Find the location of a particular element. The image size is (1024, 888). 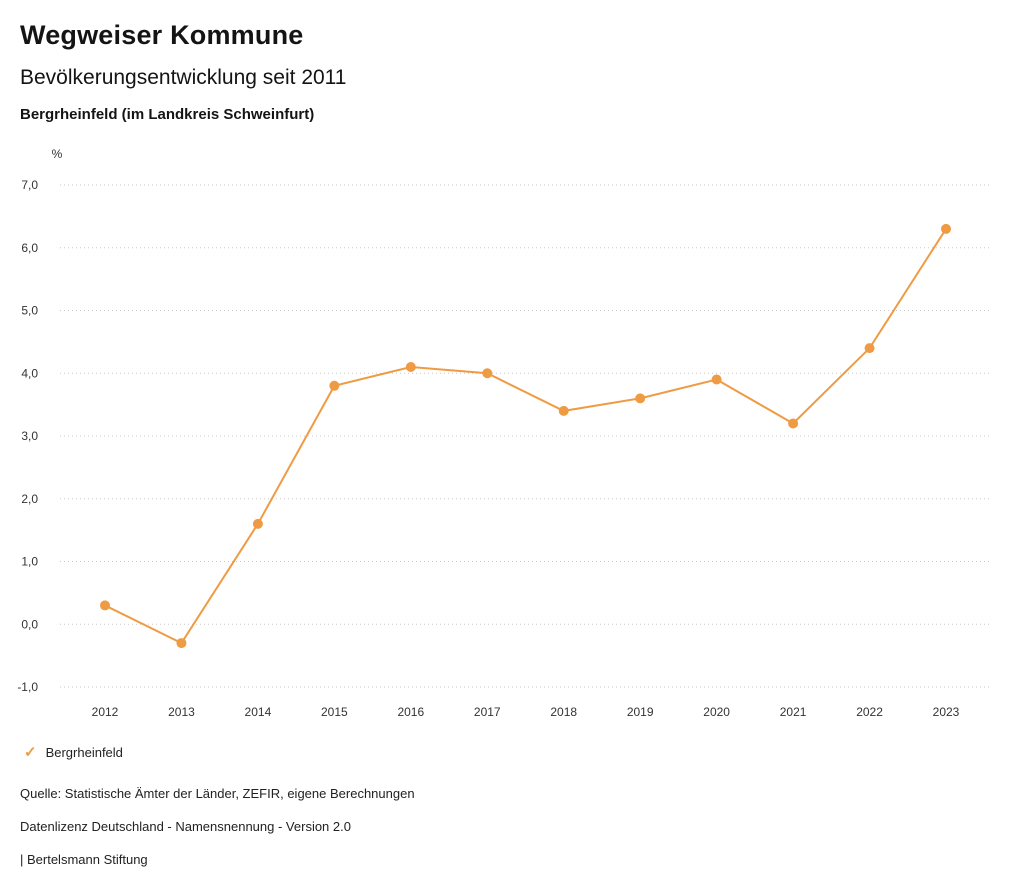

y-tick-label: 1,0 is located at coordinates (29, 562).